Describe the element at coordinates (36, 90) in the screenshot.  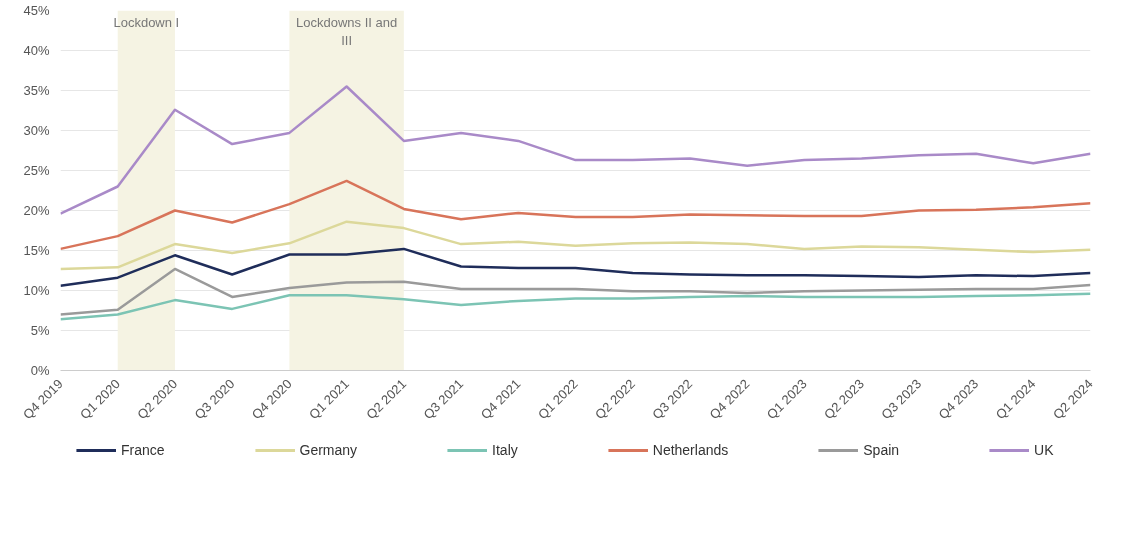
I see `y-tick-label: 35%` at that location.